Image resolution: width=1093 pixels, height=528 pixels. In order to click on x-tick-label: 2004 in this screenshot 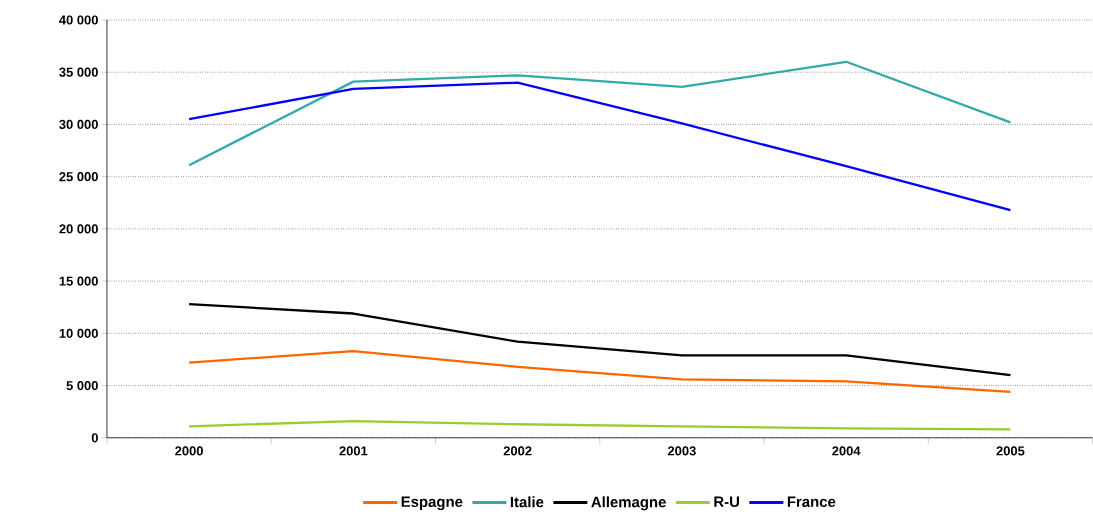, I will do `click(846, 451)`.